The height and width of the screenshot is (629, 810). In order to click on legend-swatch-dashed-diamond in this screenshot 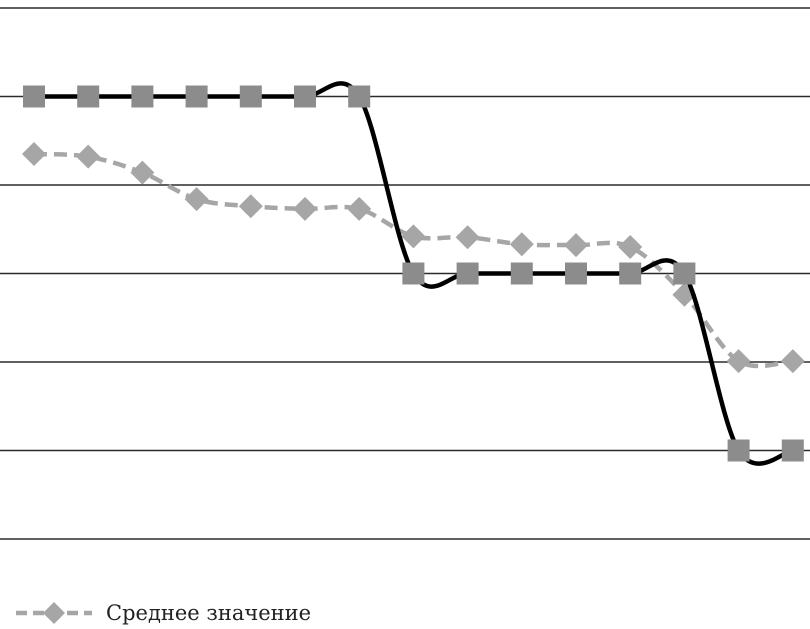, I will do `click(54, 613)`.